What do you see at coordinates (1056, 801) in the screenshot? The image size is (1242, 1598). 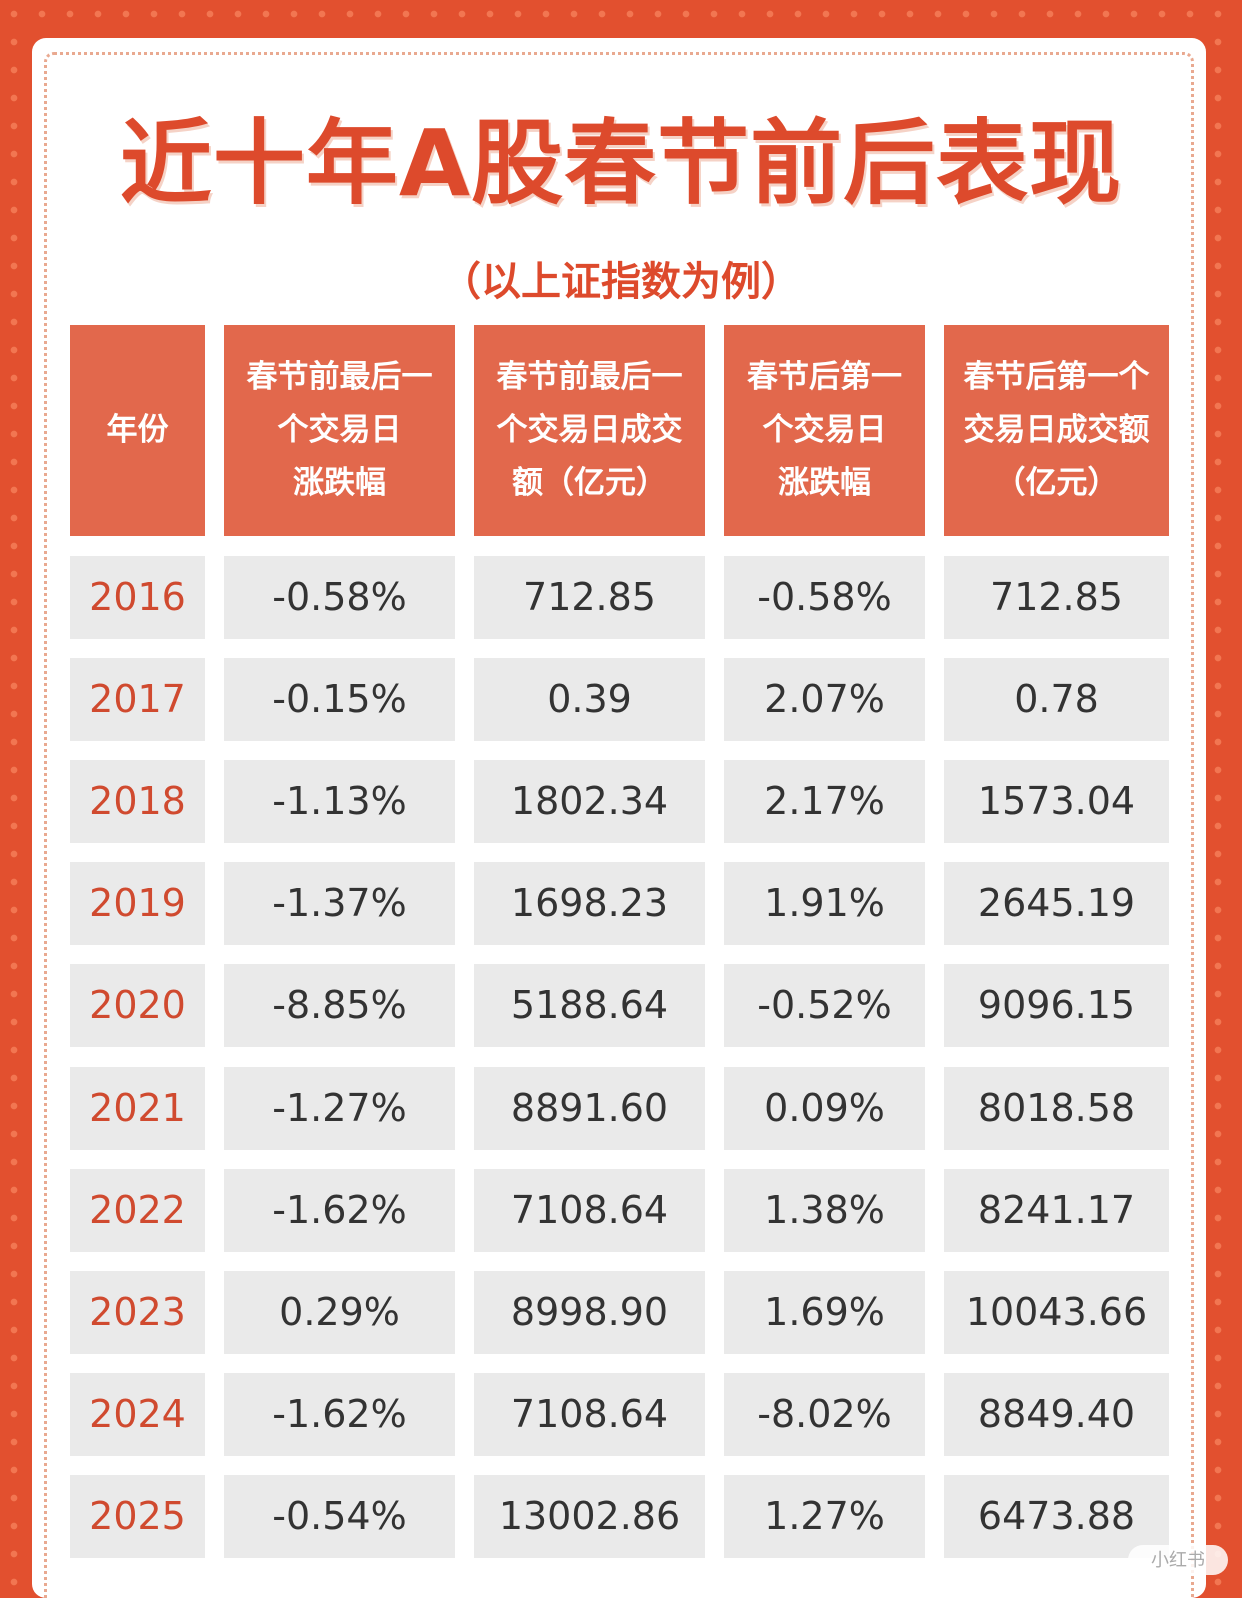 I see `cell-post-volume: 1573.04` at bounding box center [1056, 801].